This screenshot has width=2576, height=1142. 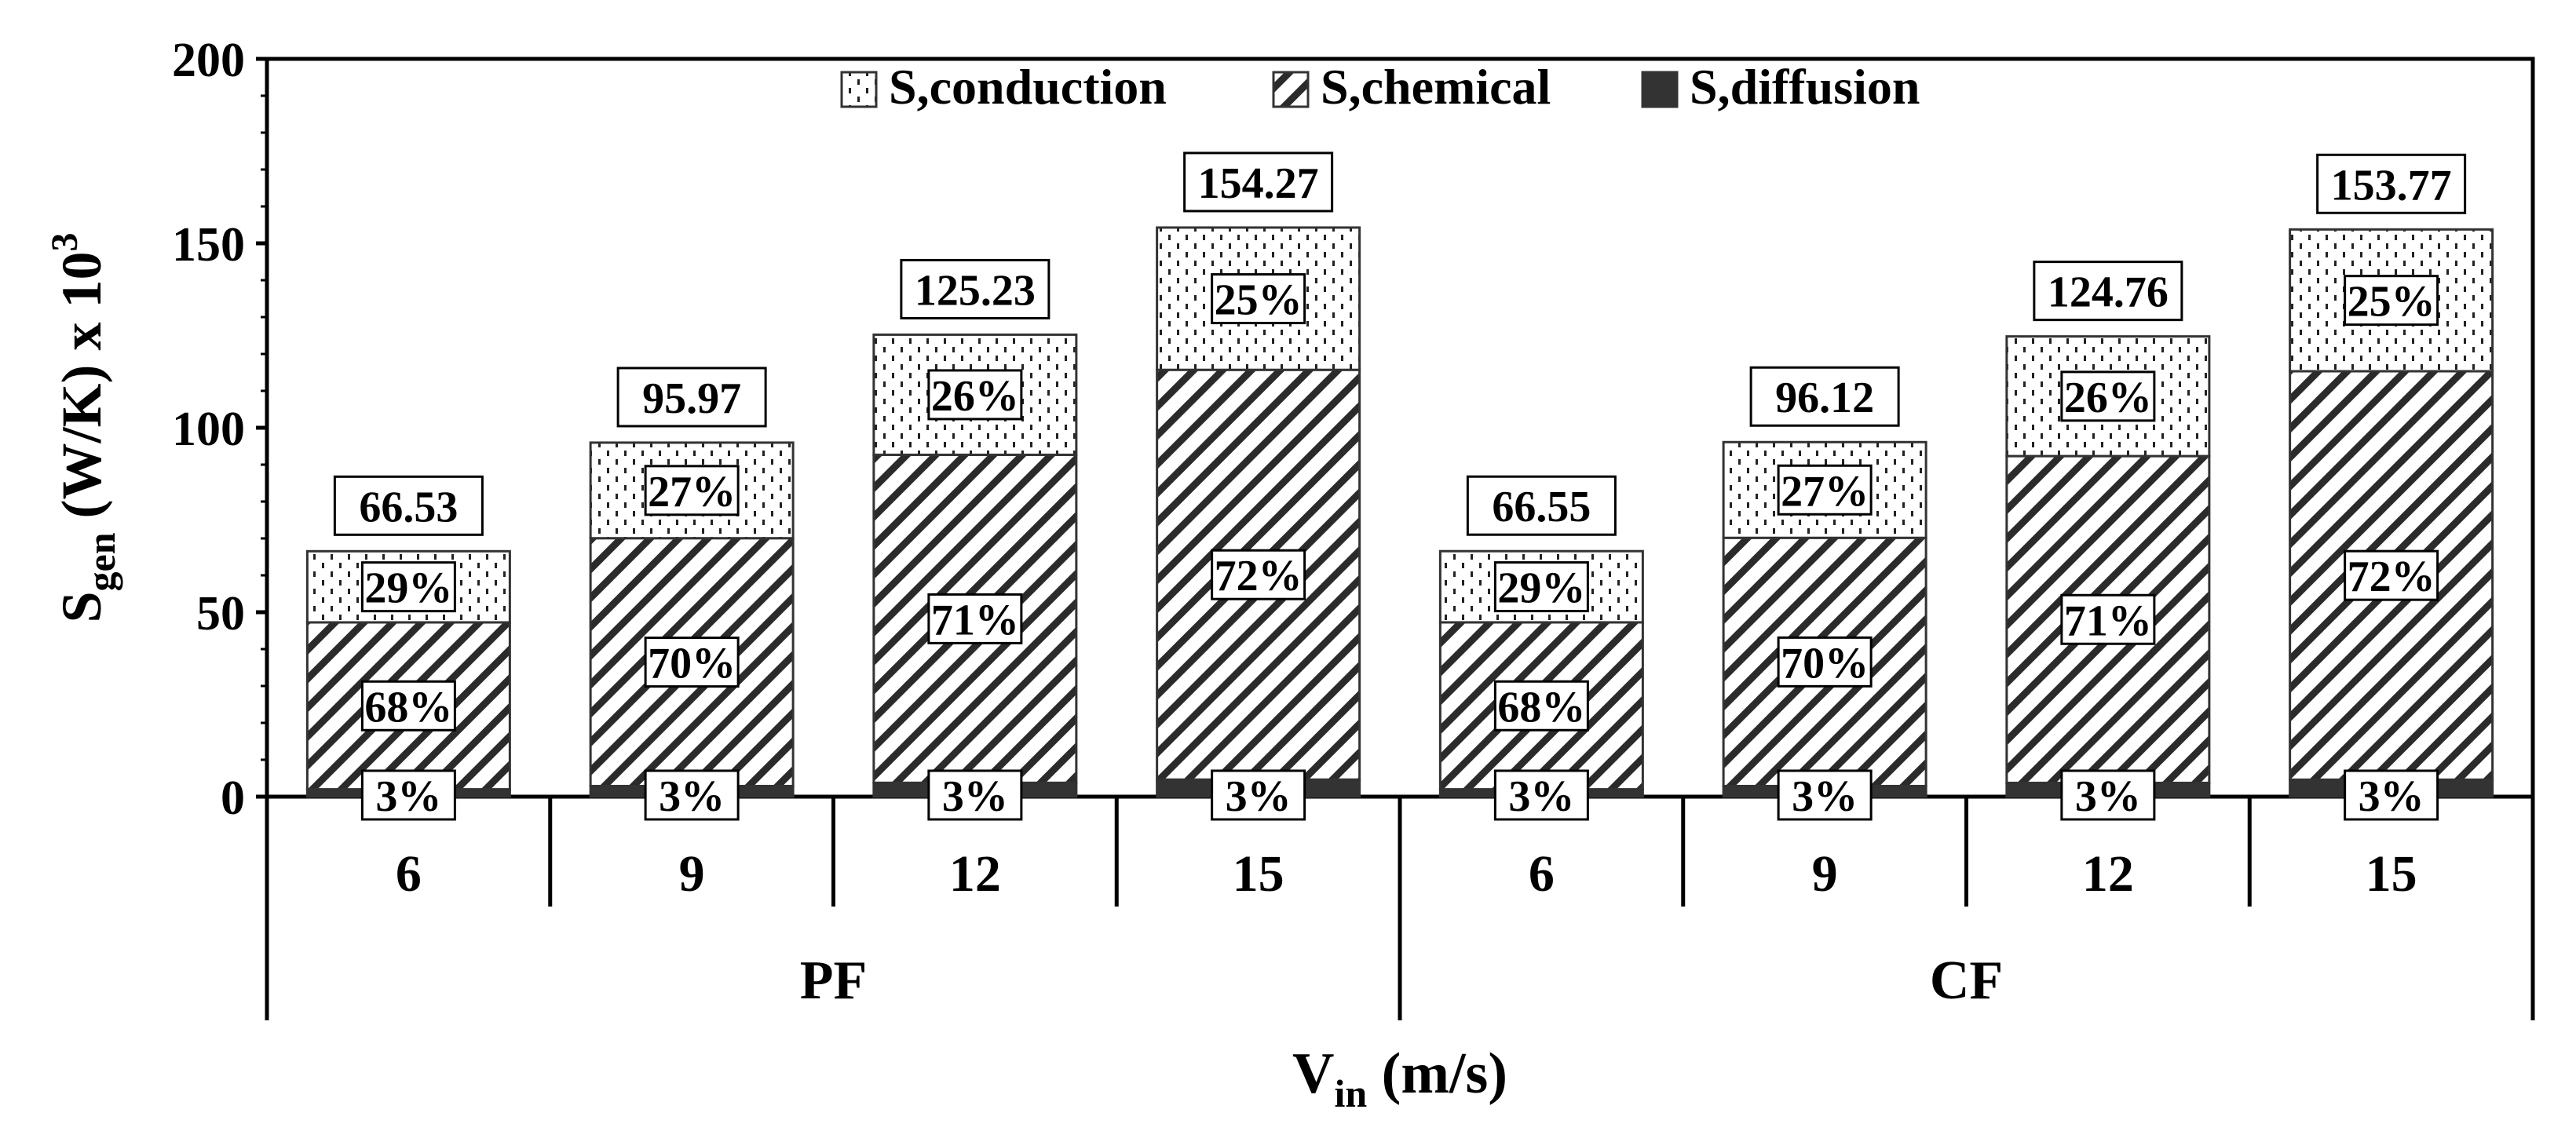 I want to click on legend-label: S,chemical, so click(x=1436, y=87).